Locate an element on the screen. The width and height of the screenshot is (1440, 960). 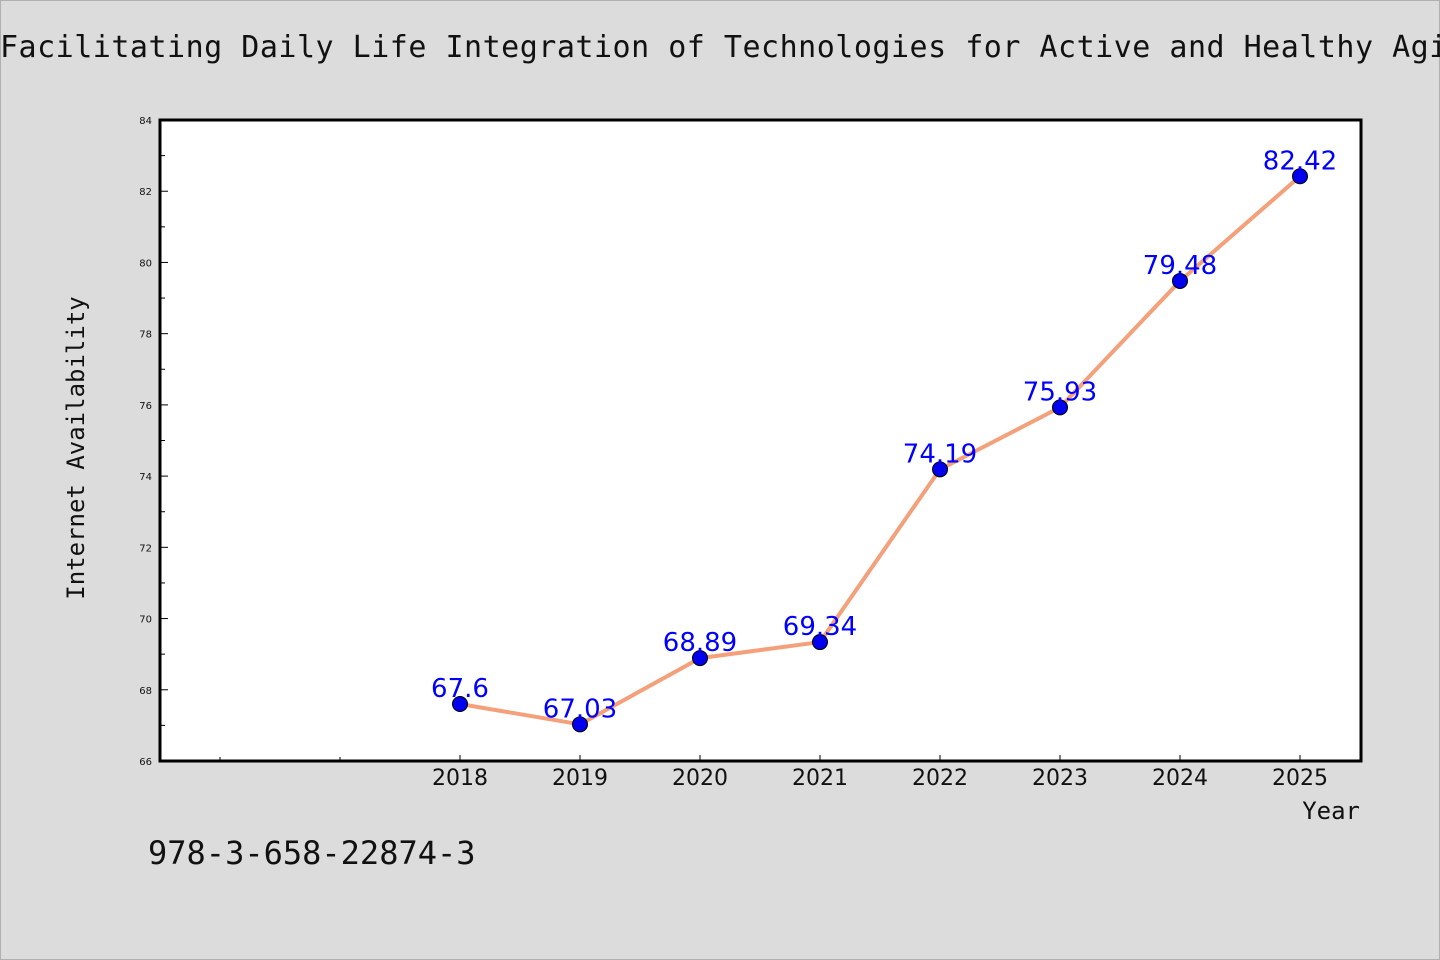
x-tick-label: 2022 is located at coordinates (940, 778).